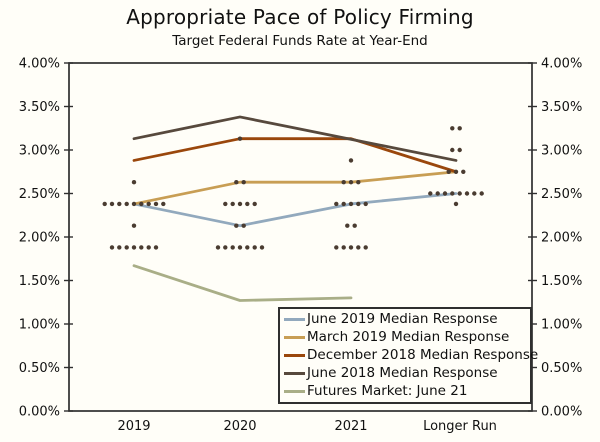 The image size is (600, 442). I want to click on x-axis-label: 2019, so click(133, 426).